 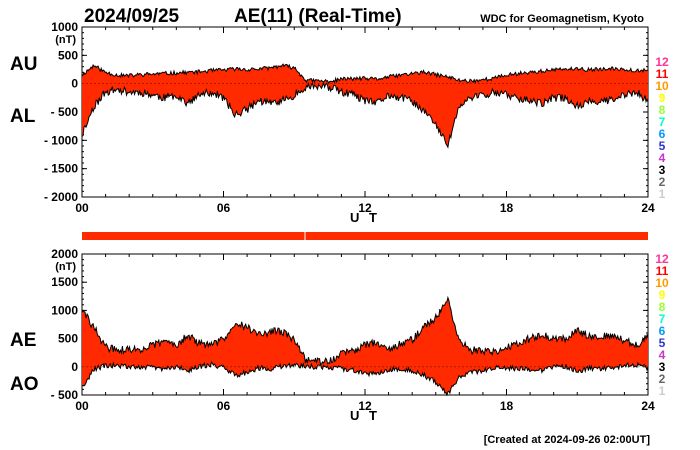 What do you see at coordinates (23, 64) in the screenshot?
I see `series-label-au: AU` at bounding box center [23, 64].